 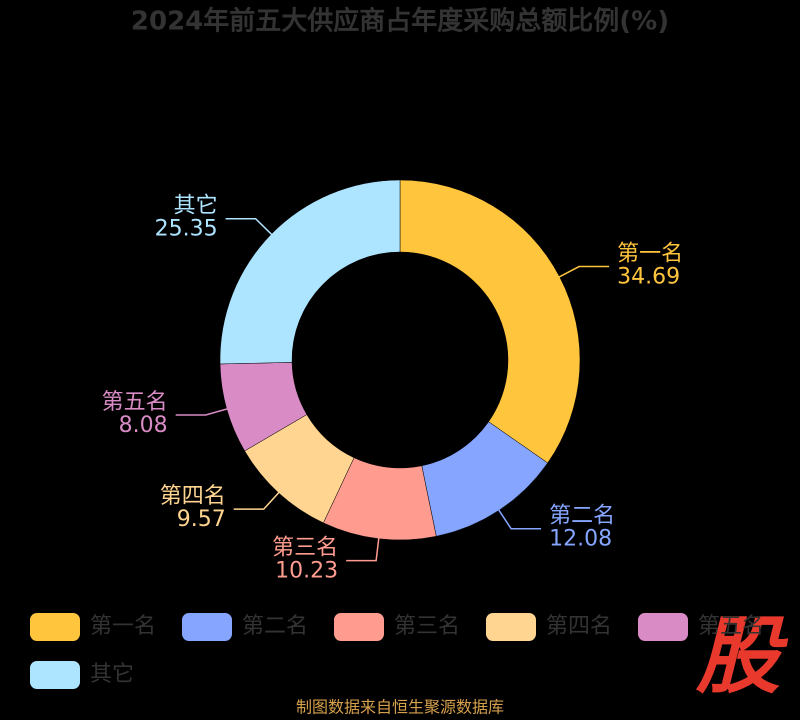 What do you see at coordinates (306, 571) in the screenshot?
I see `data-label: 10.23` at bounding box center [306, 571].